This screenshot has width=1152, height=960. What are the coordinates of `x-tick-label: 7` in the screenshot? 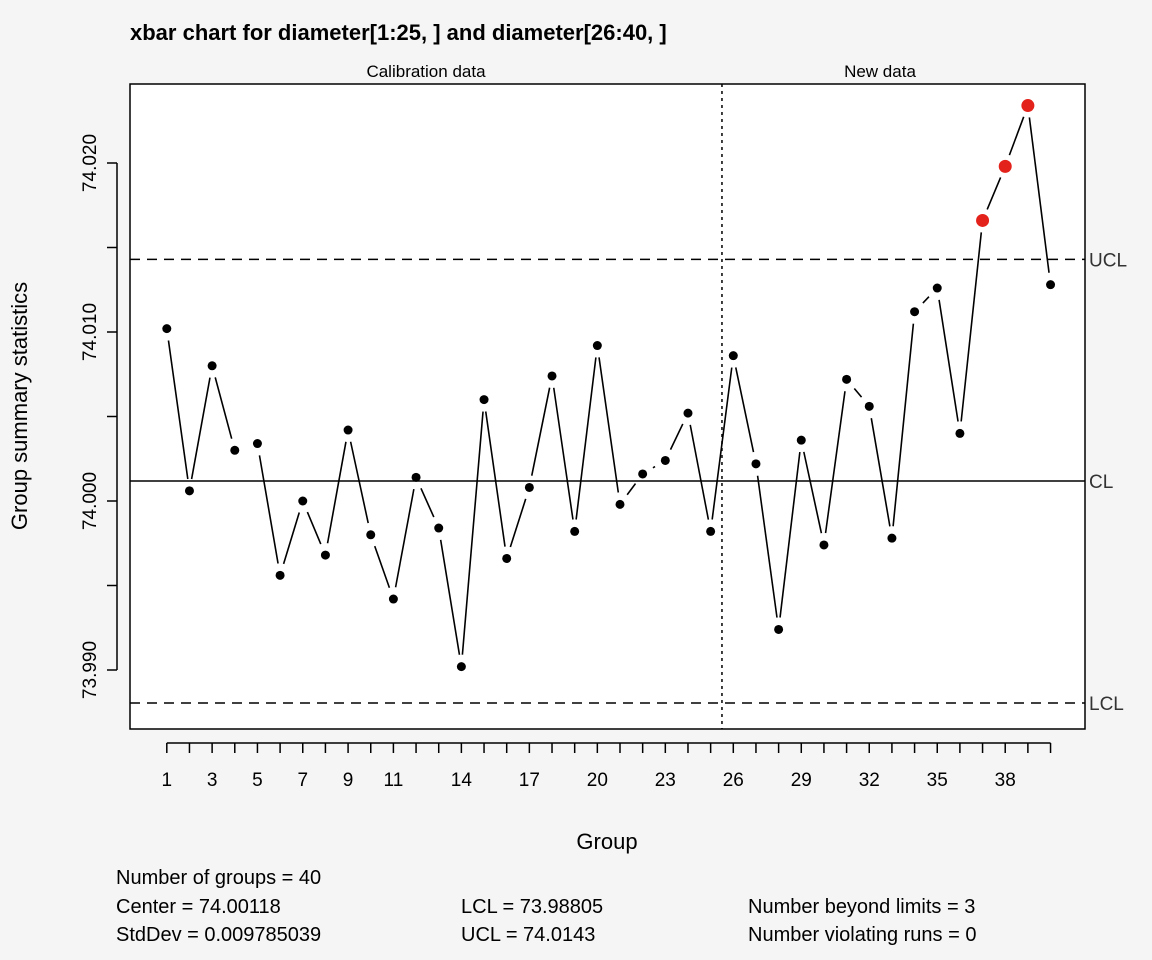 It's located at (302, 780).